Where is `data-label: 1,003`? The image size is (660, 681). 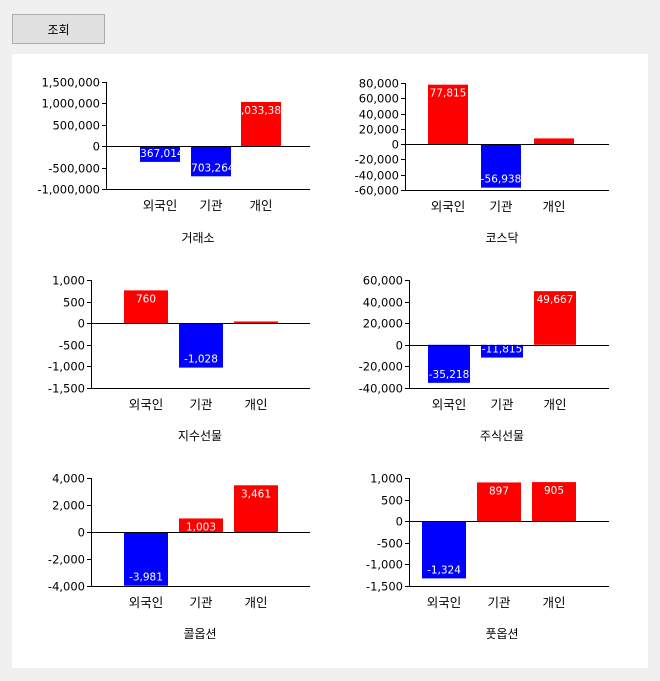 data-label: 1,003 is located at coordinates (201, 527).